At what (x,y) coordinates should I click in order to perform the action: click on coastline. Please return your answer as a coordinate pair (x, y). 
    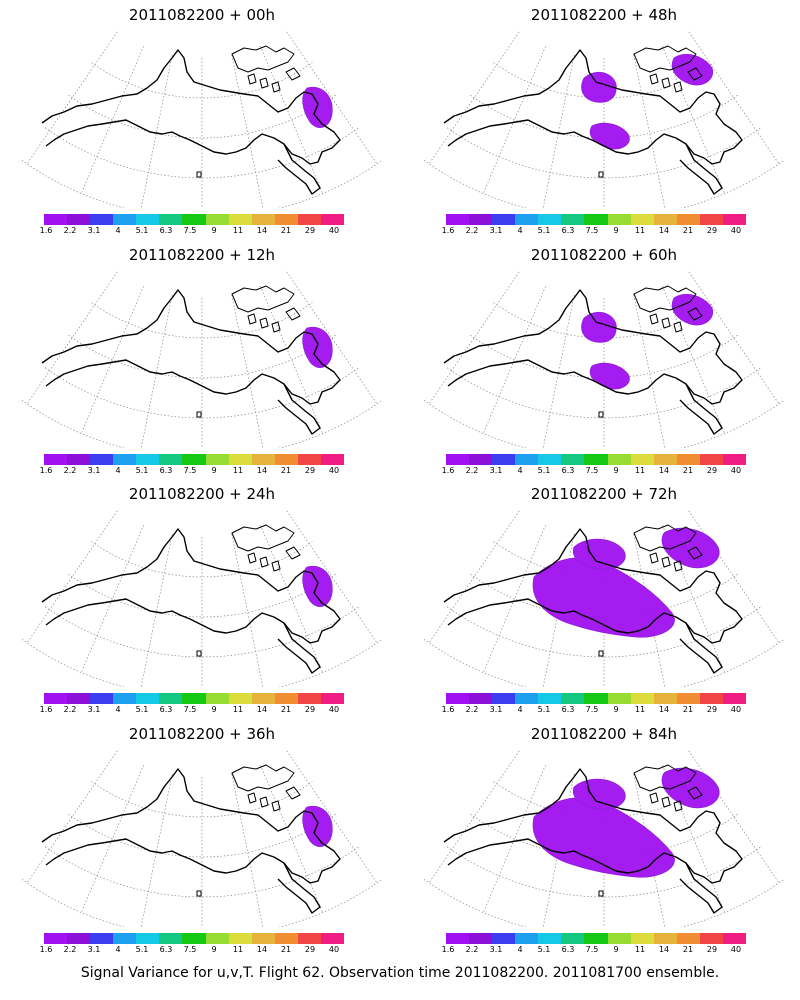
    Looking at the image, I should click on (593, 120).